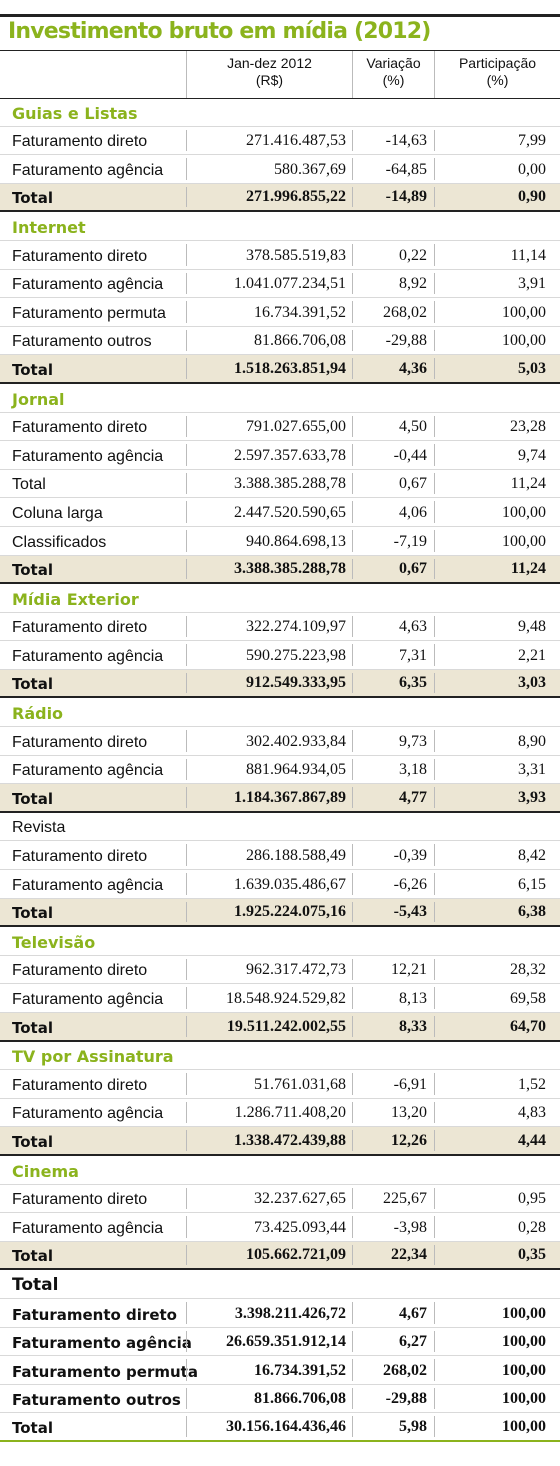 This screenshot has width=560, height=1466. What do you see at coordinates (290, 797) in the screenshot?
I see `value-cell: 1.184.367.867,89` at bounding box center [290, 797].